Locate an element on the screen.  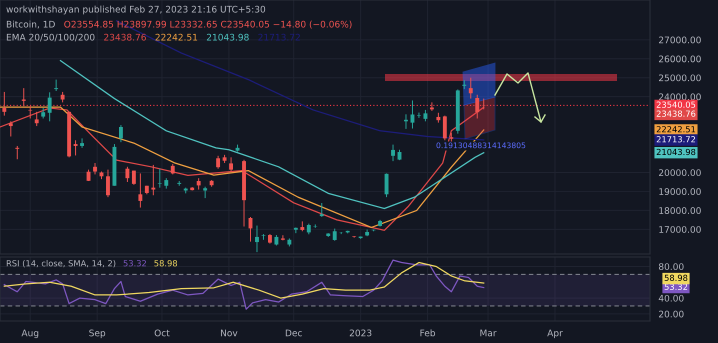
annotation: workwithshayan published Feb 27, 2023 21:16 UTC+5:30 is located at coordinates (136, 10).